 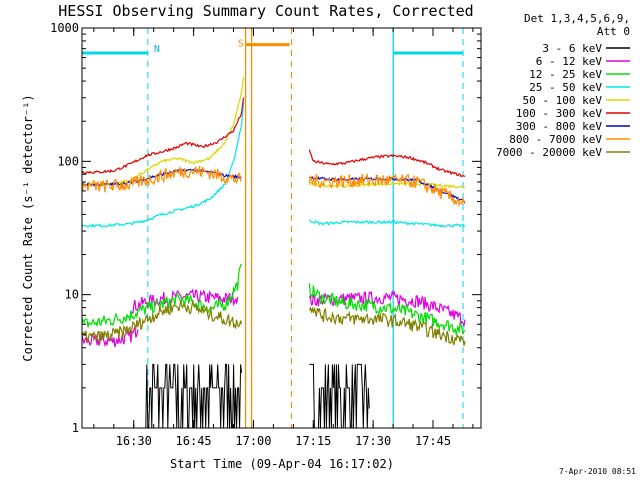 I want to click on y-tick-label: 100, so click(x=68, y=161).